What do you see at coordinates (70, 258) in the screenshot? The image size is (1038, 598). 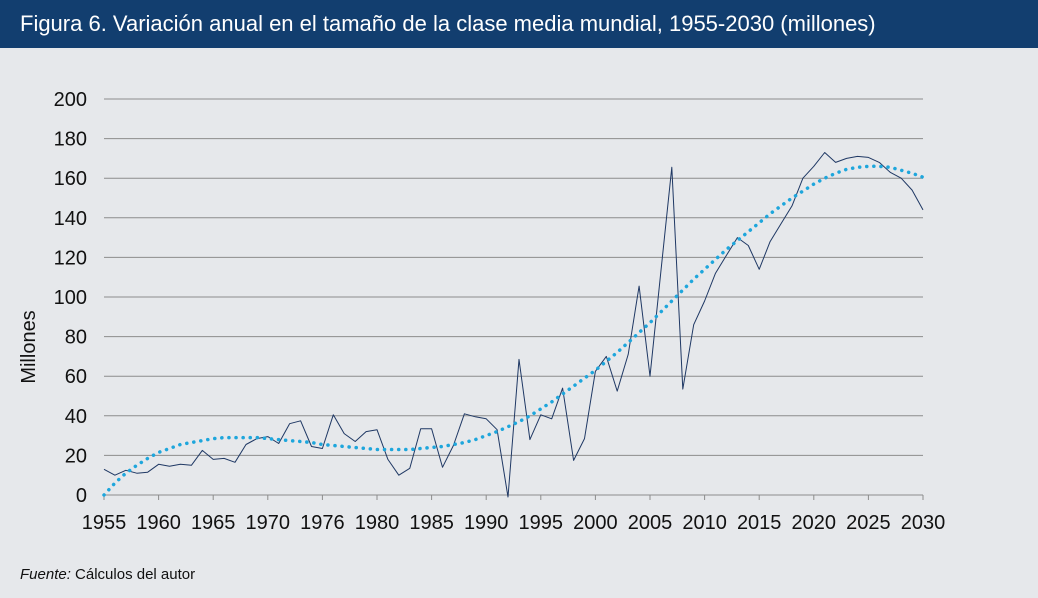 I see `y-tick-label: 120` at bounding box center [70, 258].